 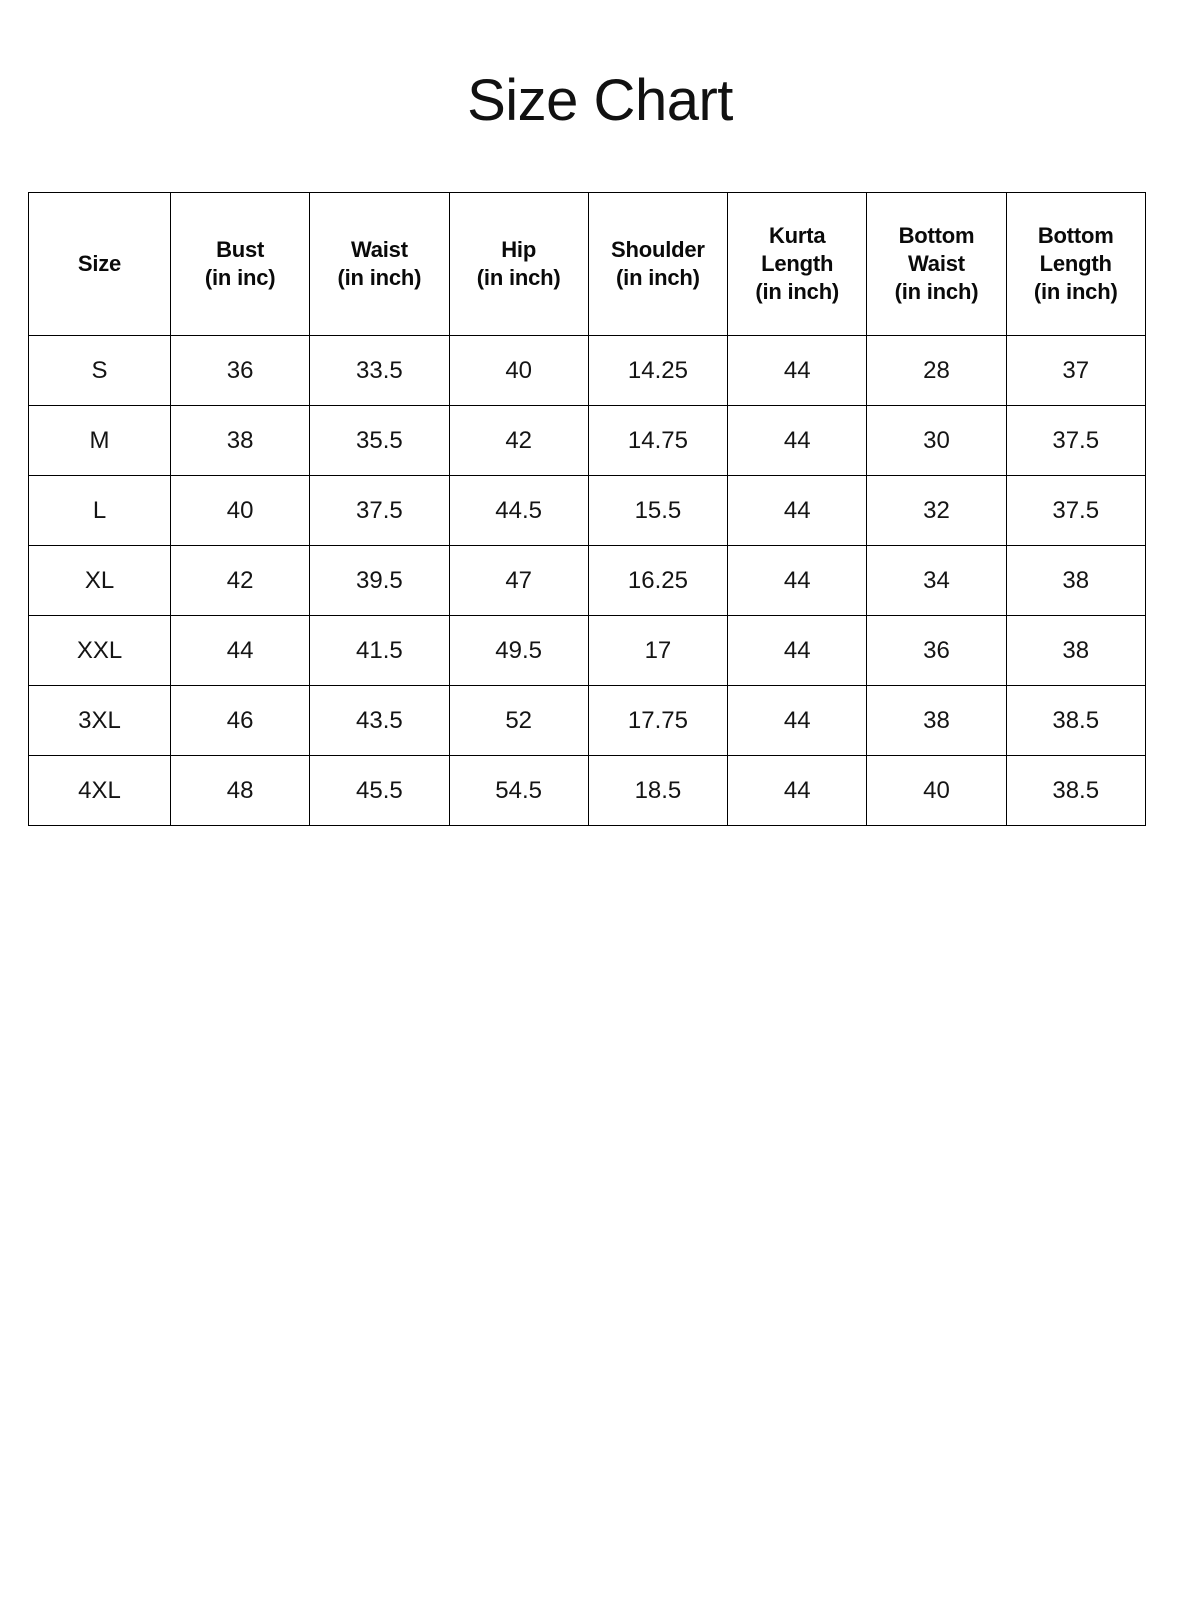 I want to click on column-header-waist: Waist (in inch), so click(x=379, y=264).